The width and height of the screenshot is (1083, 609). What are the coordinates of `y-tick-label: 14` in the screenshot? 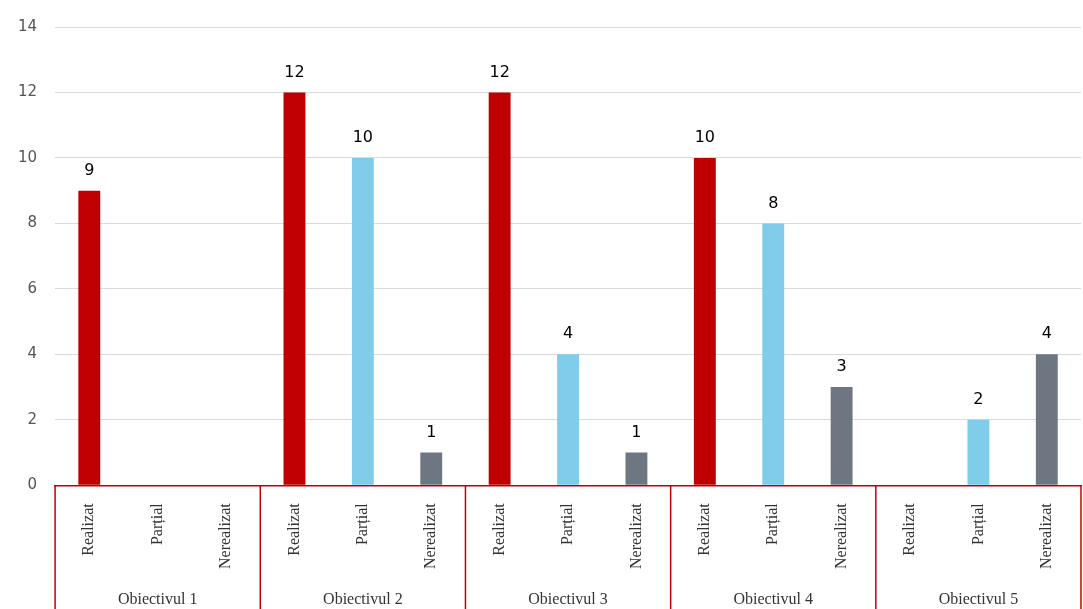 It's located at (27, 25).